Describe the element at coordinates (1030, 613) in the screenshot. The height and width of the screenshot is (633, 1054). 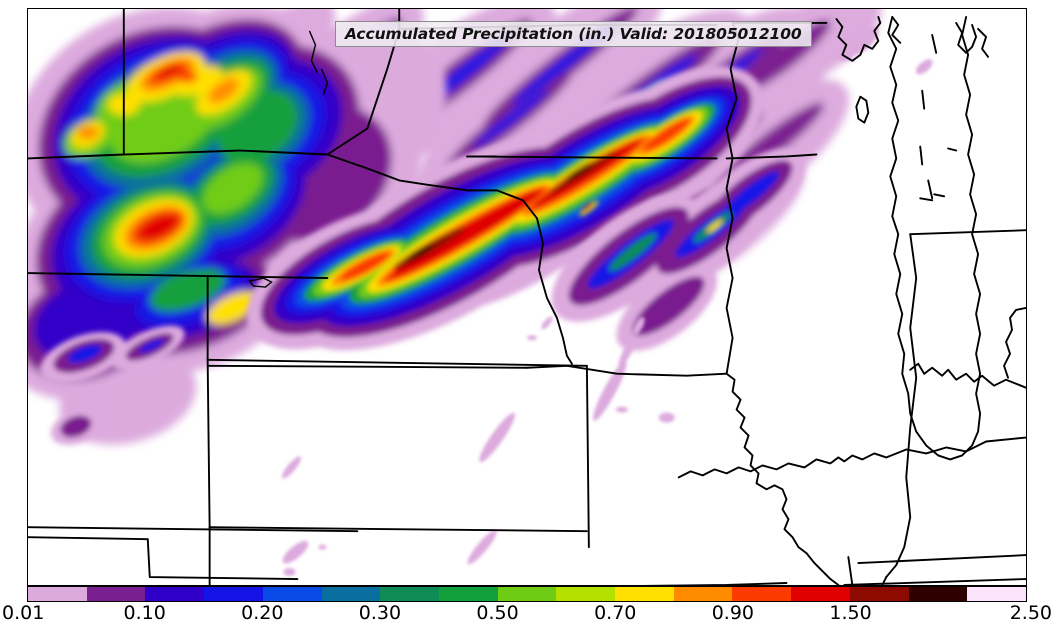
I see `colorbar-tick-2.50: 2.50` at that location.